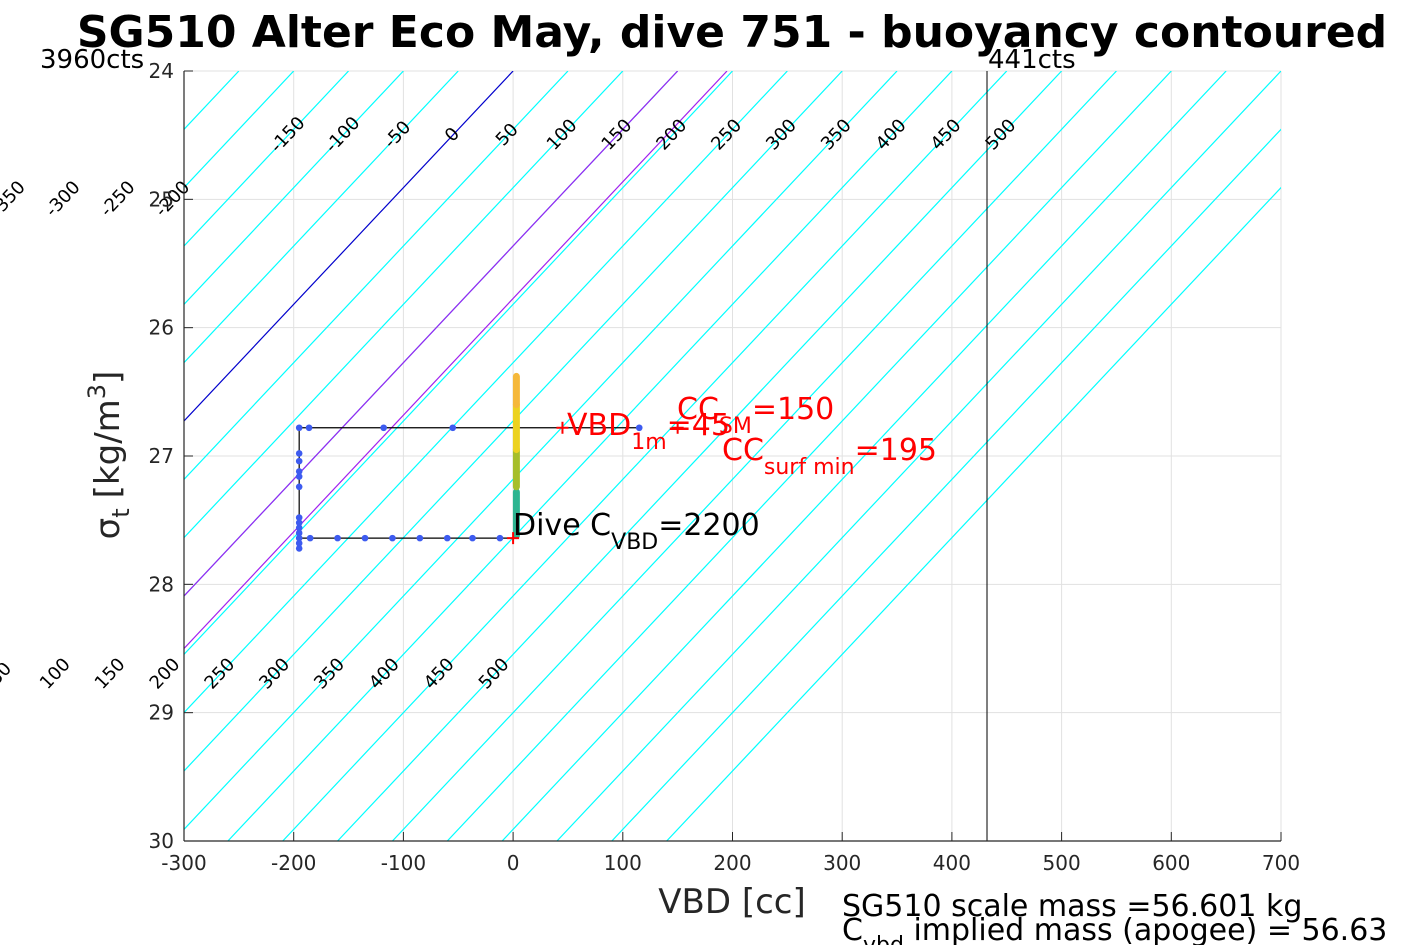 The height and width of the screenshot is (945, 1417). Describe the element at coordinates (883, 939) in the screenshot. I see `implied-sub: vbd` at that location.